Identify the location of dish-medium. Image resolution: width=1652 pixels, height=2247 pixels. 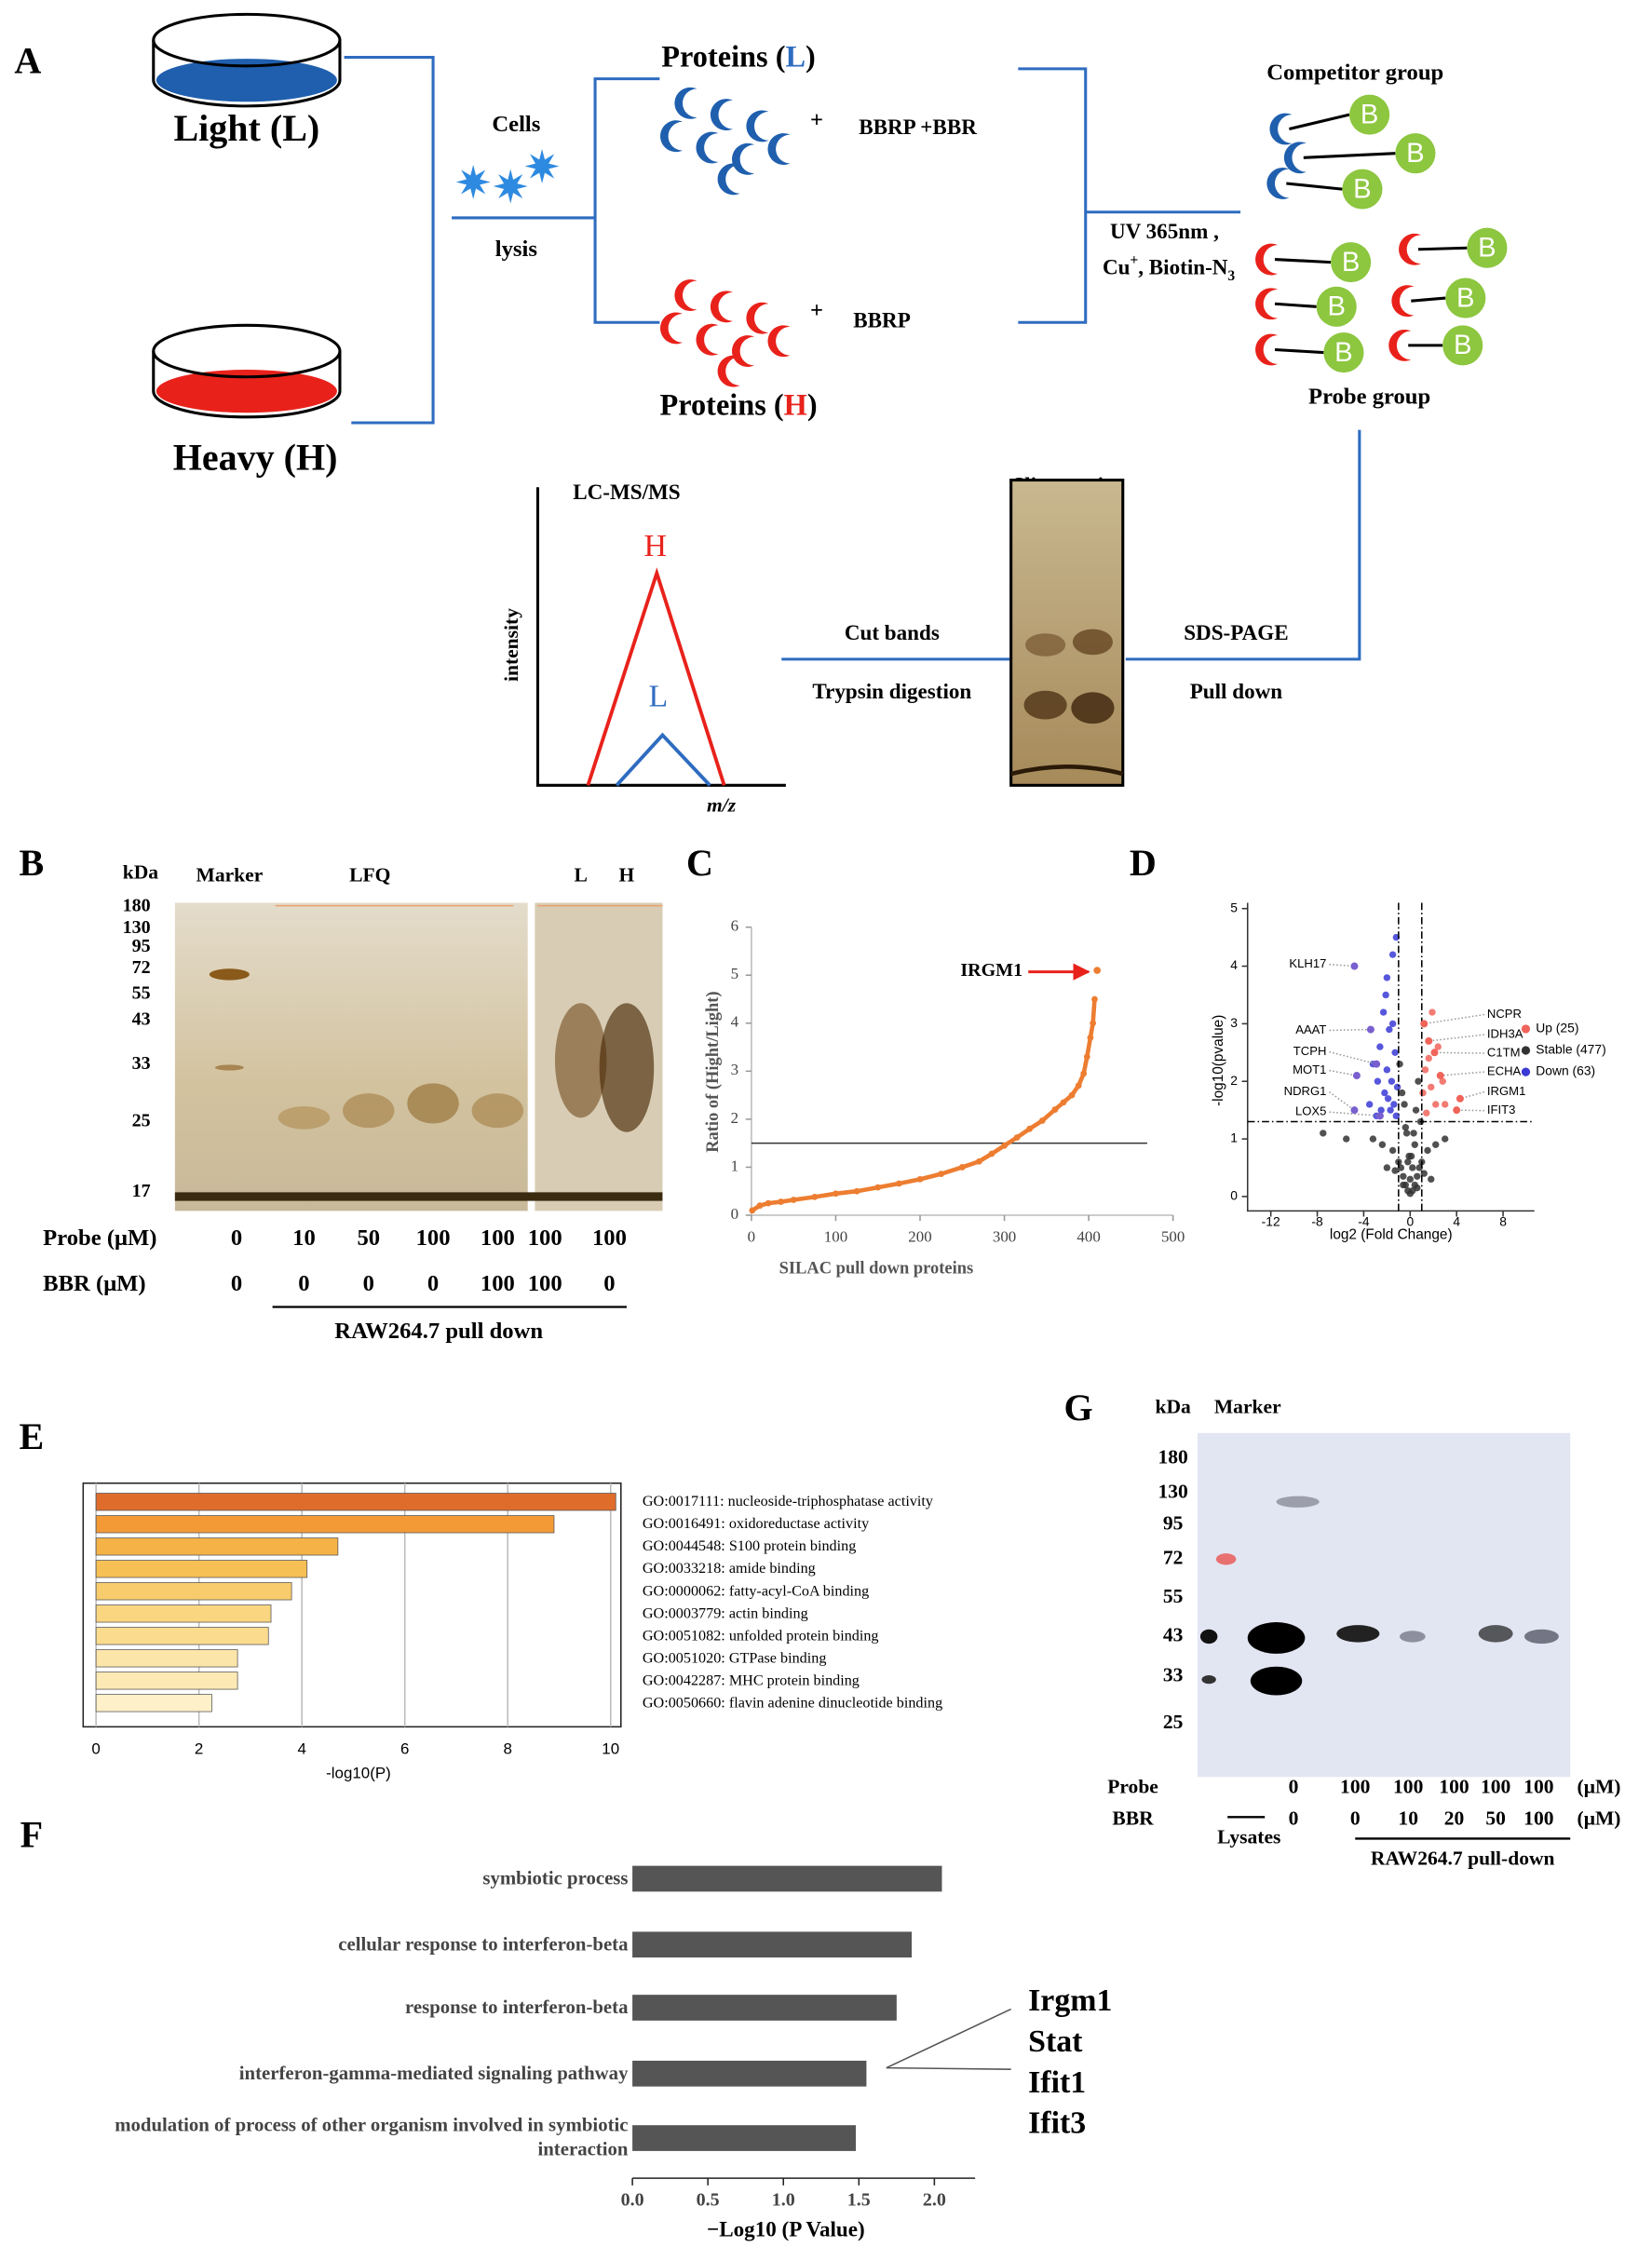
(246, 391).